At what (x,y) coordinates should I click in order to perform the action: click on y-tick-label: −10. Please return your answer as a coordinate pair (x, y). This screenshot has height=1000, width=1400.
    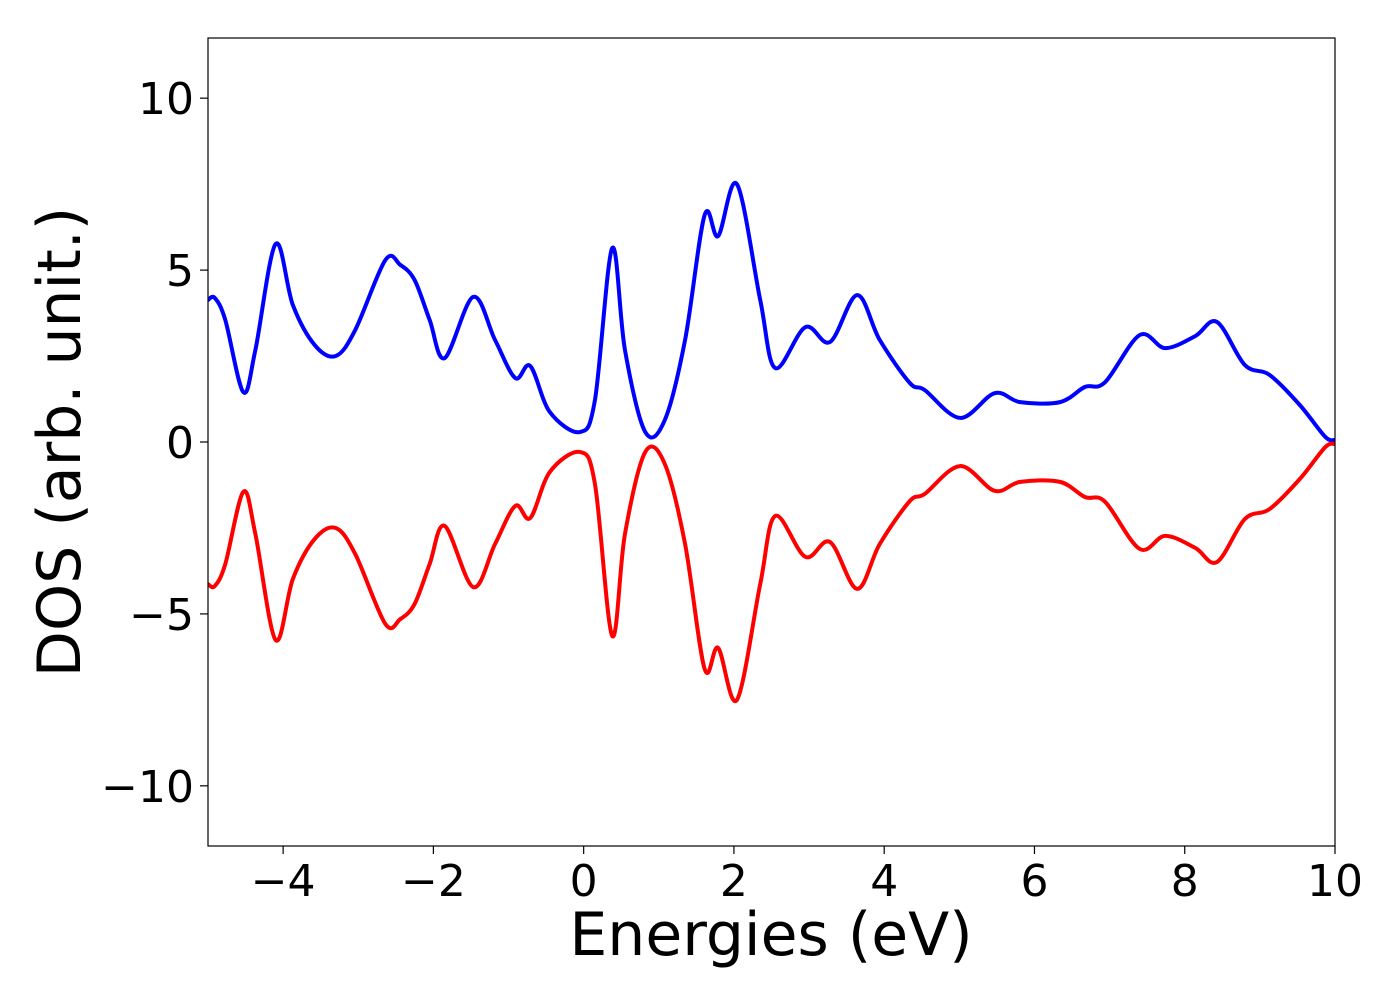
    Looking at the image, I should click on (147, 787).